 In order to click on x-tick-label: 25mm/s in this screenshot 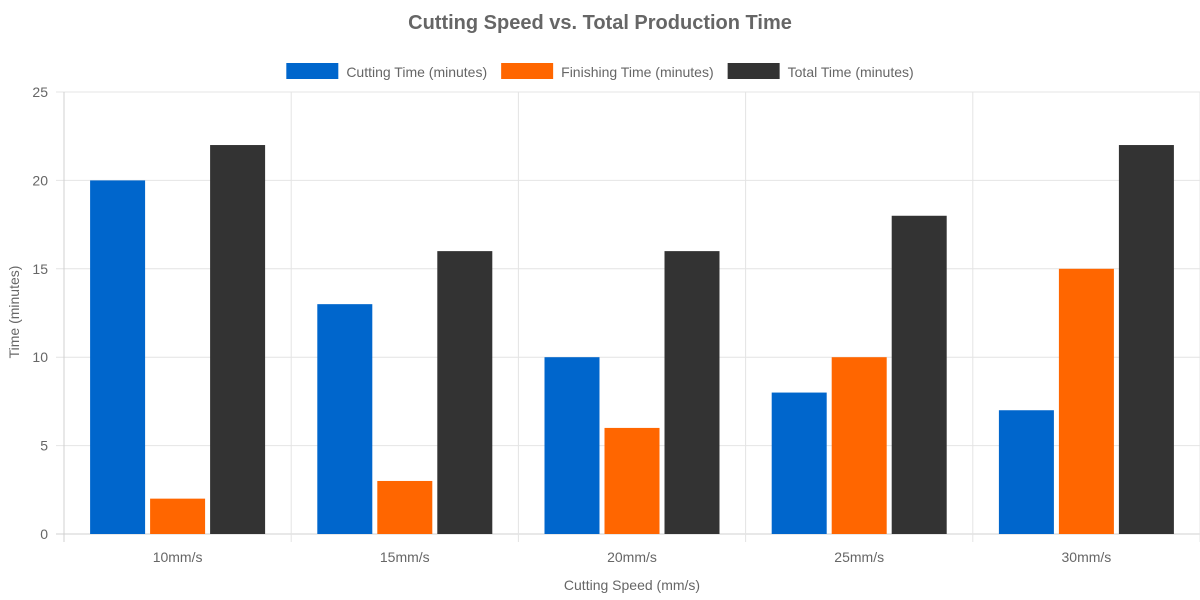, I will do `click(859, 557)`.